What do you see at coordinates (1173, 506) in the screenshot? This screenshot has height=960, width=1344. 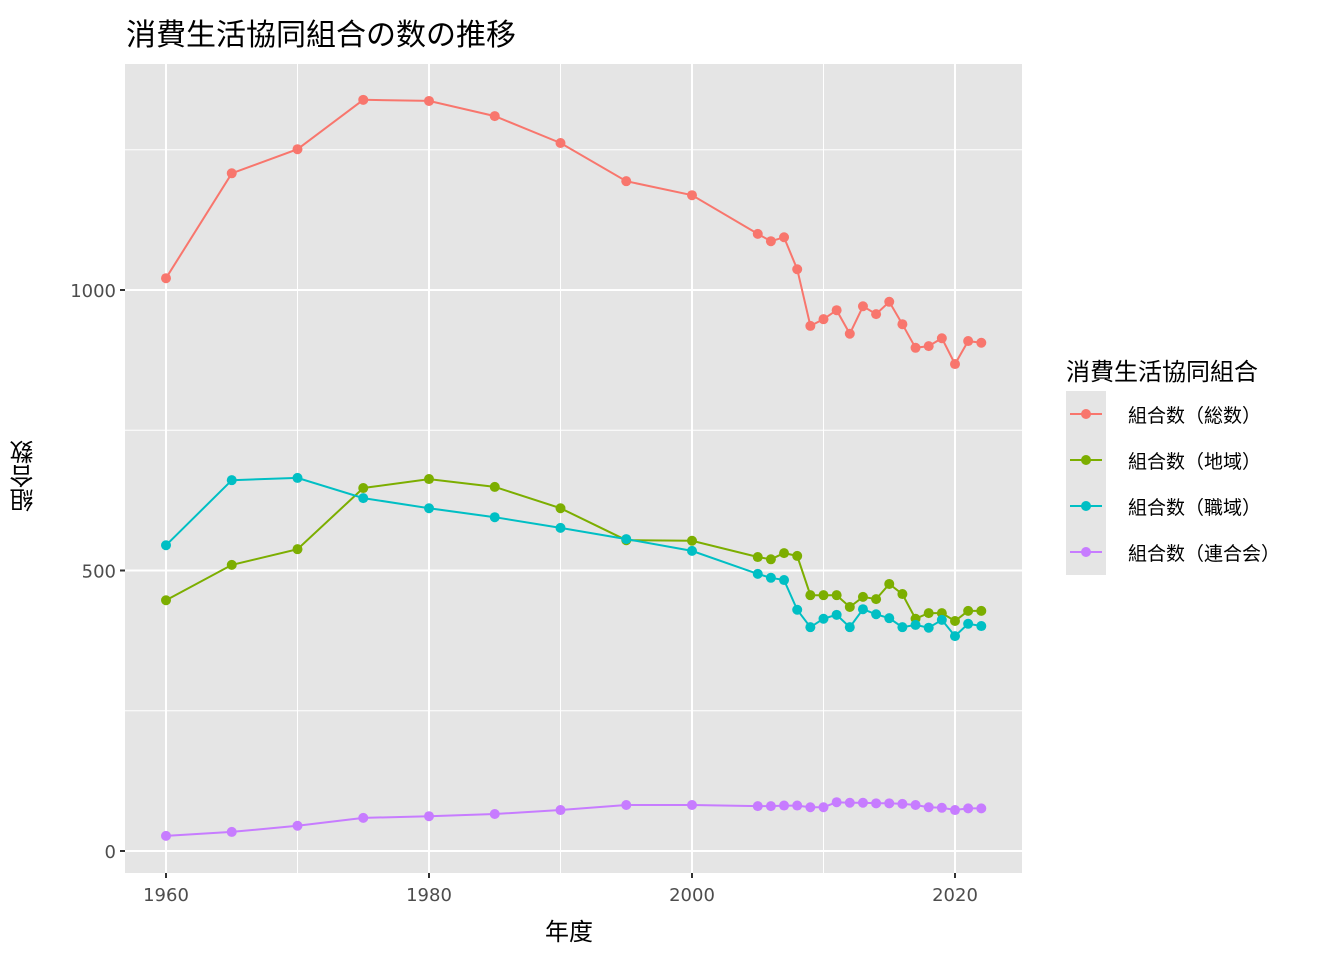 I see `legend-item-workplace: 組合数（職域）` at bounding box center [1173, 506].